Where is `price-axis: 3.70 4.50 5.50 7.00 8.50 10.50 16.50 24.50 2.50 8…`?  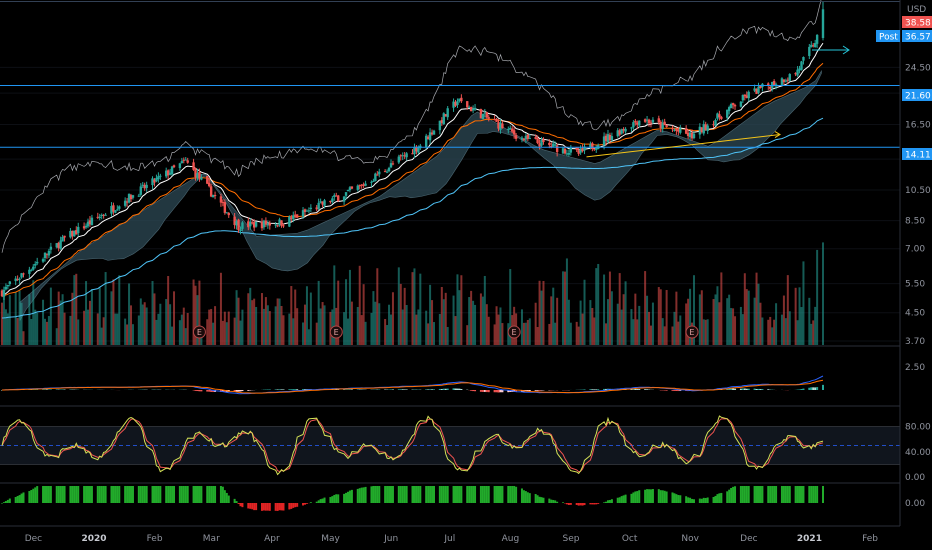 price-axis: 3.70 4.50 5.50 7.00 8.50 10.50 16.50 24.50 2.50 8… is located at coordinates (918, 286).